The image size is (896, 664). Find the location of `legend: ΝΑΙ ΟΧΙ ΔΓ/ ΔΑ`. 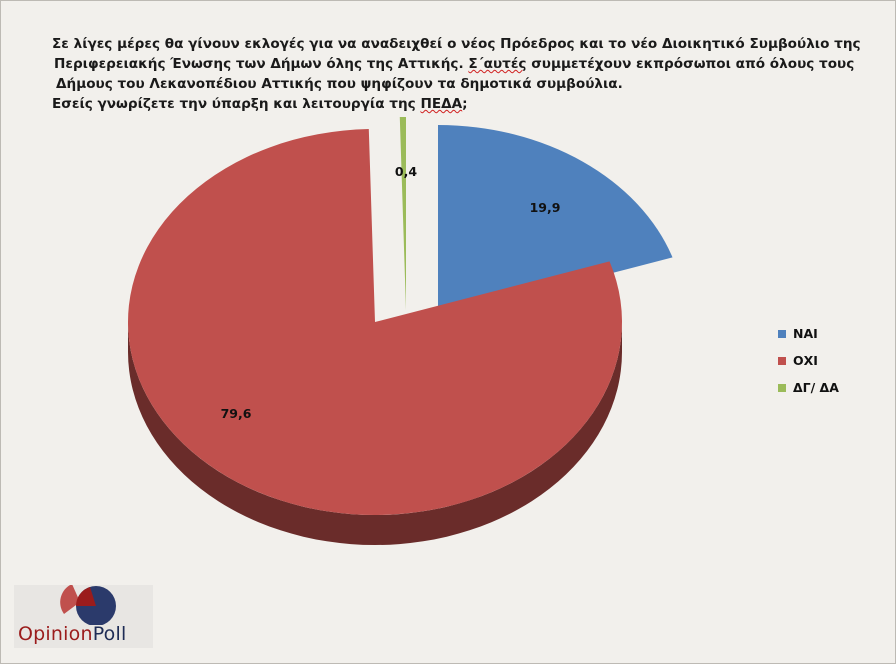

legend: ΝΑΙ ΟΧΙ ΔΓ/ ΔΑ is located at coordinates (808, 360).